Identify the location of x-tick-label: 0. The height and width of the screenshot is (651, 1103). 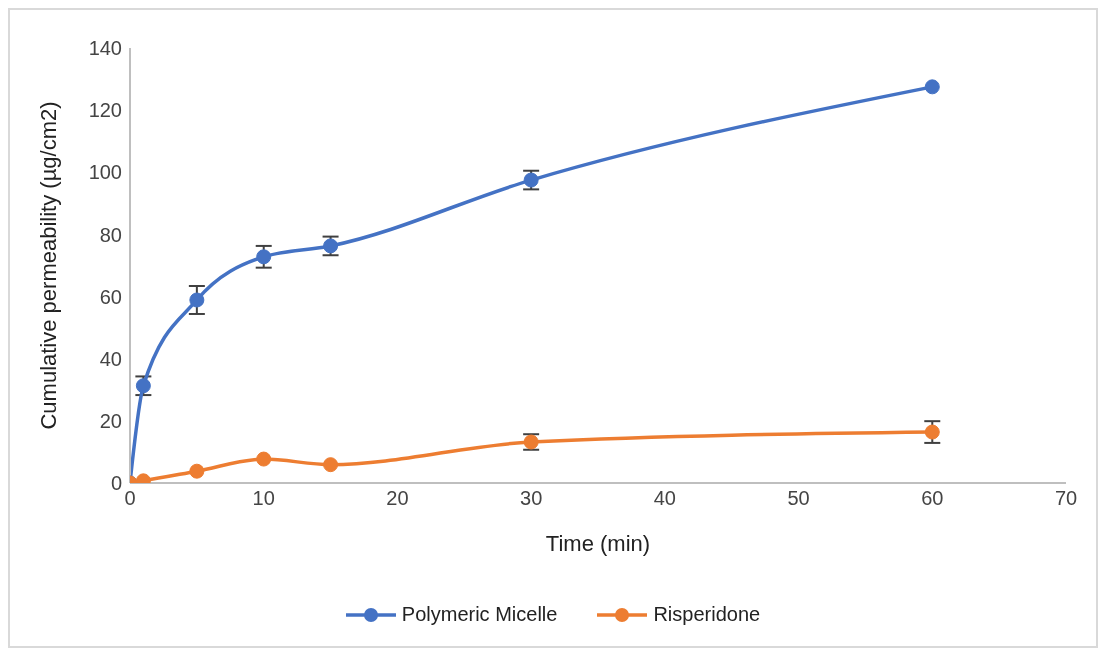
(130, 498).